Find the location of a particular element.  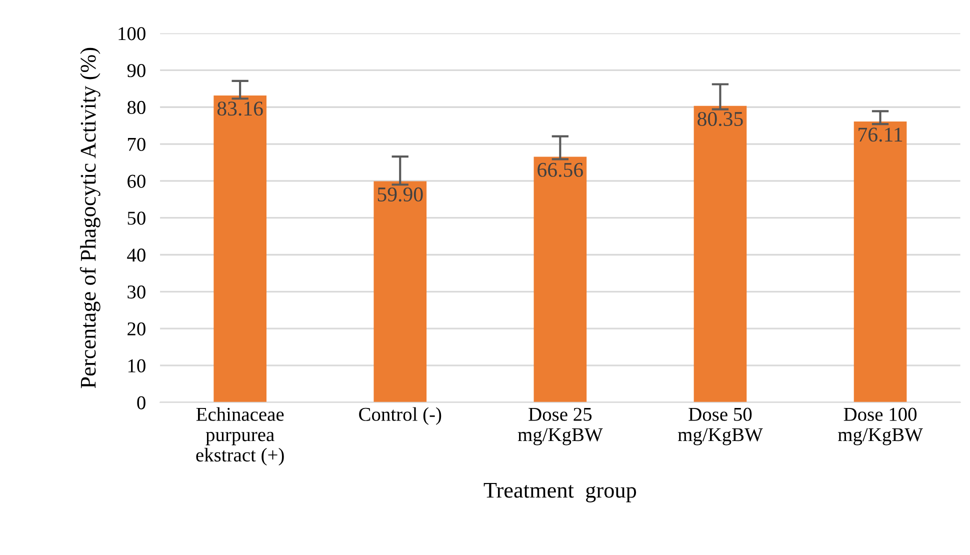

x-axis-title: Treatment group is located at coordinates (560, 492).